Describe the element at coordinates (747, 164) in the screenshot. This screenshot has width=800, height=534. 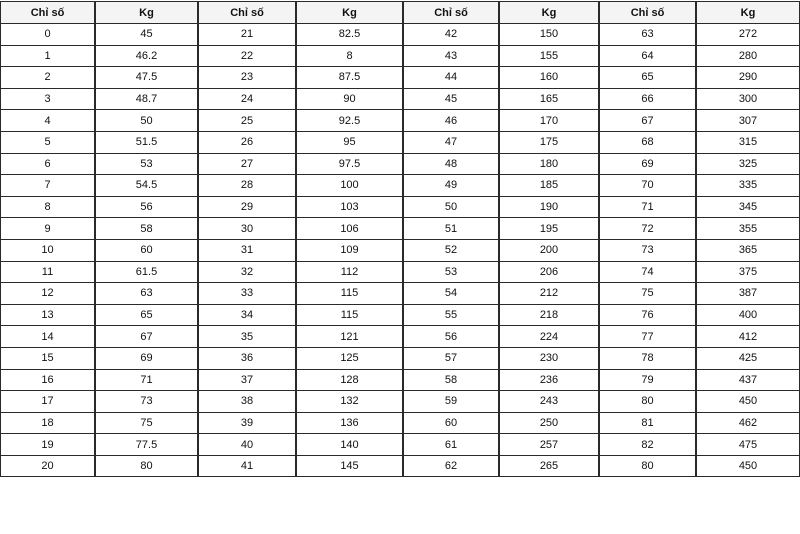
I see `kg-cell: 325` at that location.